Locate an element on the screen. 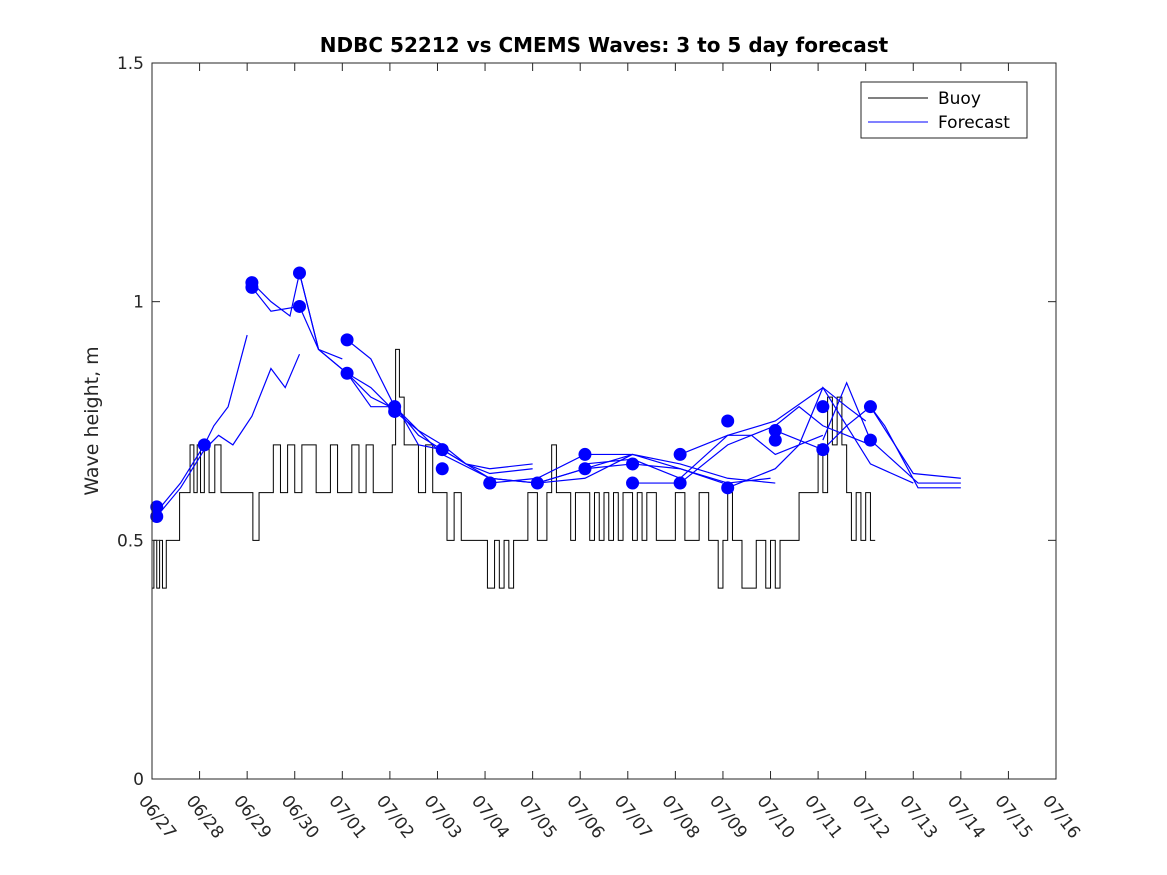 The image size is (1167, 875). x-tick-label: 07/13 is located at coordinates (918, 817).